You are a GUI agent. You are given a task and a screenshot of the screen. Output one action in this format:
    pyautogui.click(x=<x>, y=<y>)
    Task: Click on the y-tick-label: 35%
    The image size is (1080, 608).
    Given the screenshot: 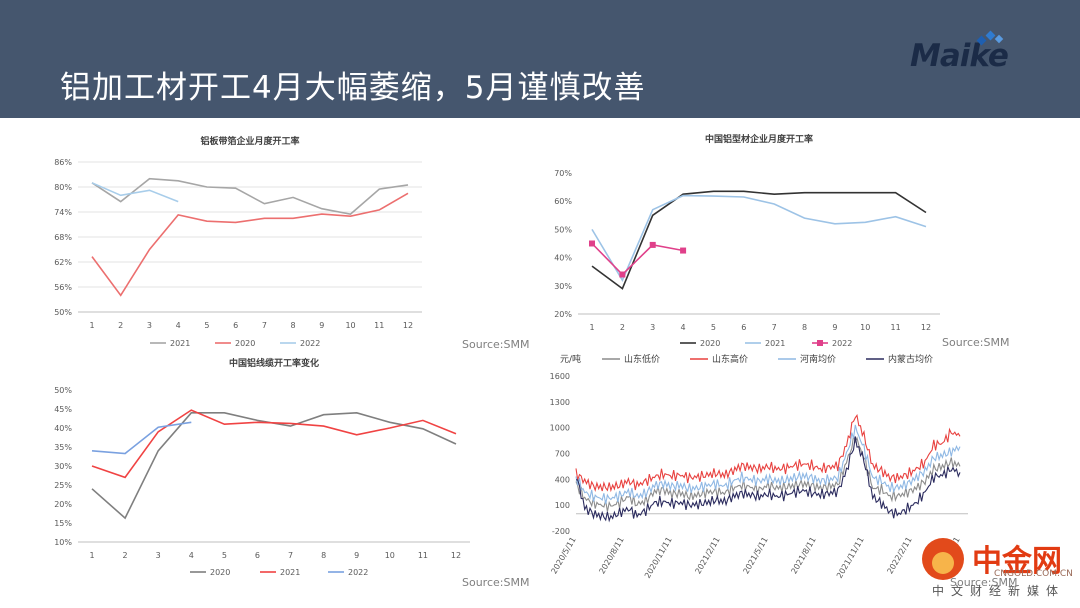 What is the action you would take?
    pyautogui.click(x=63, y=447)
    